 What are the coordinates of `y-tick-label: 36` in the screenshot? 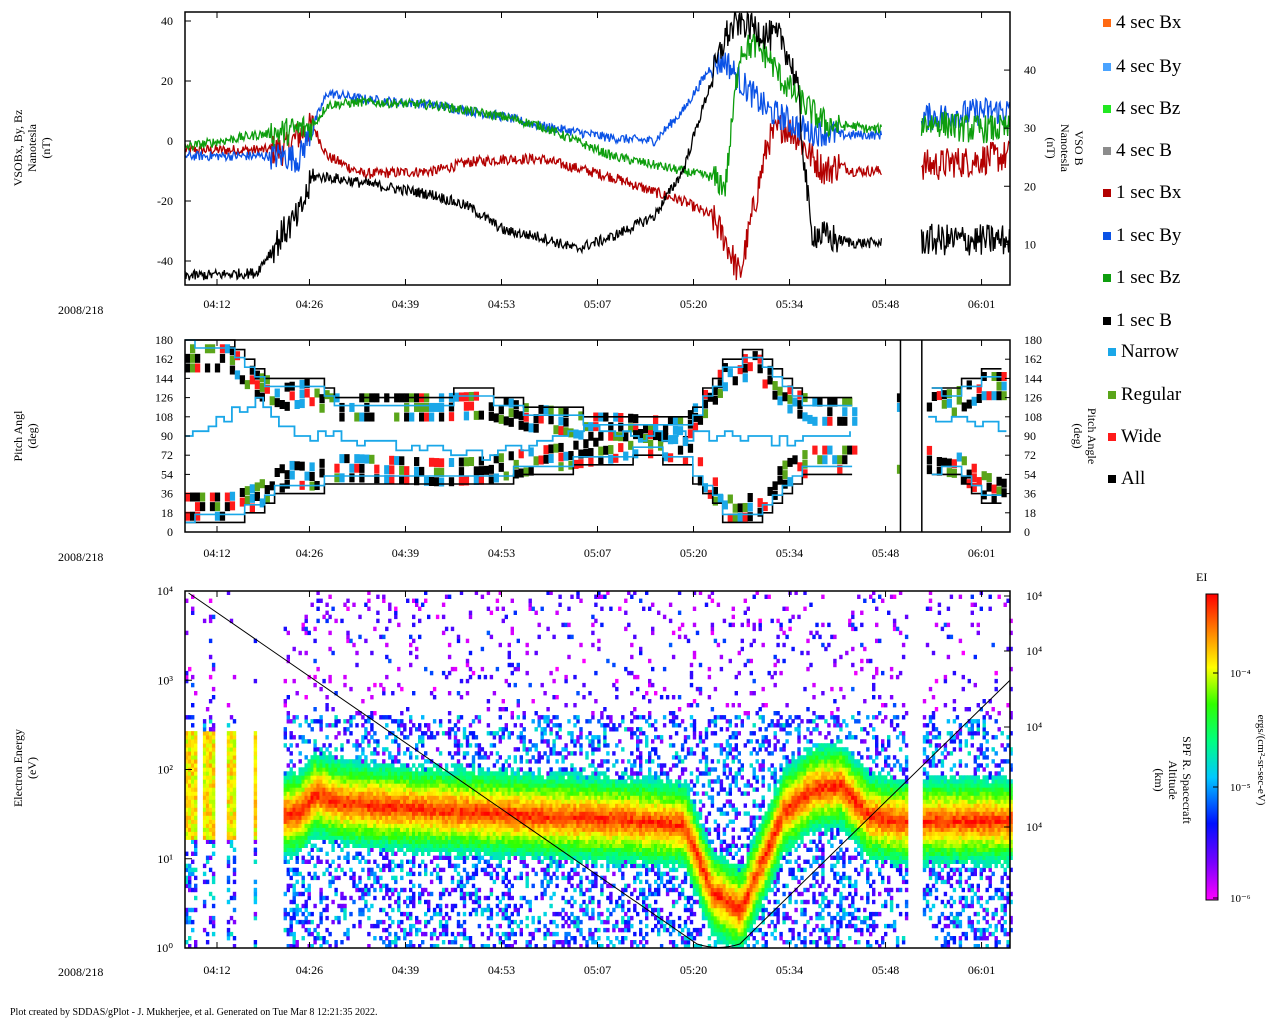 It's located at (167, 494).